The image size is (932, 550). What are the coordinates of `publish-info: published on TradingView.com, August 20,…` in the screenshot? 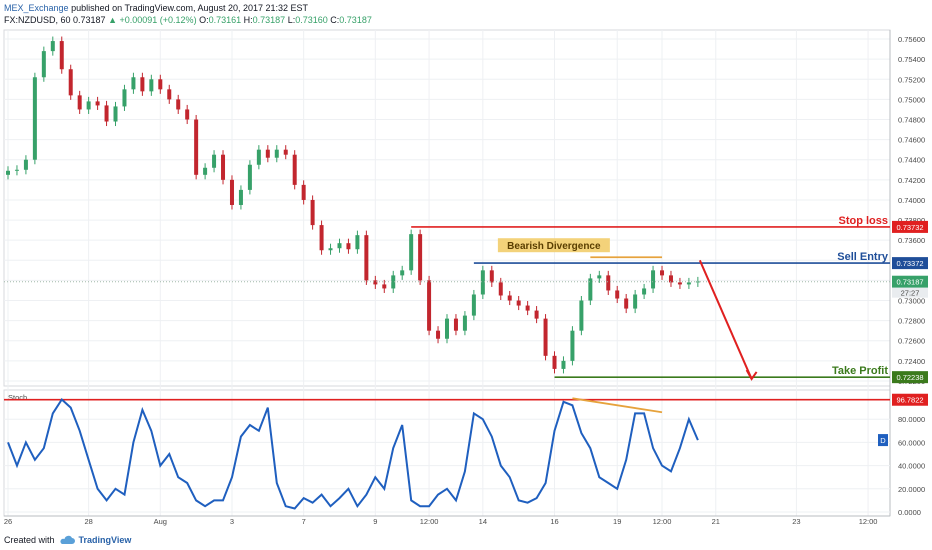 It's located at (190, 8).